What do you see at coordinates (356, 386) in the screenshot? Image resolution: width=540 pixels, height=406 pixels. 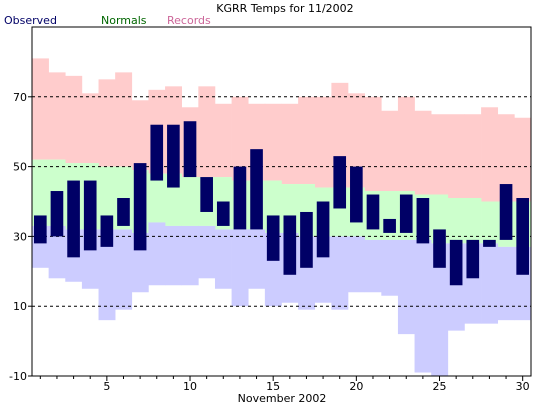 I see `x-tick-label-20: 20` at bounding box center [356, 386].